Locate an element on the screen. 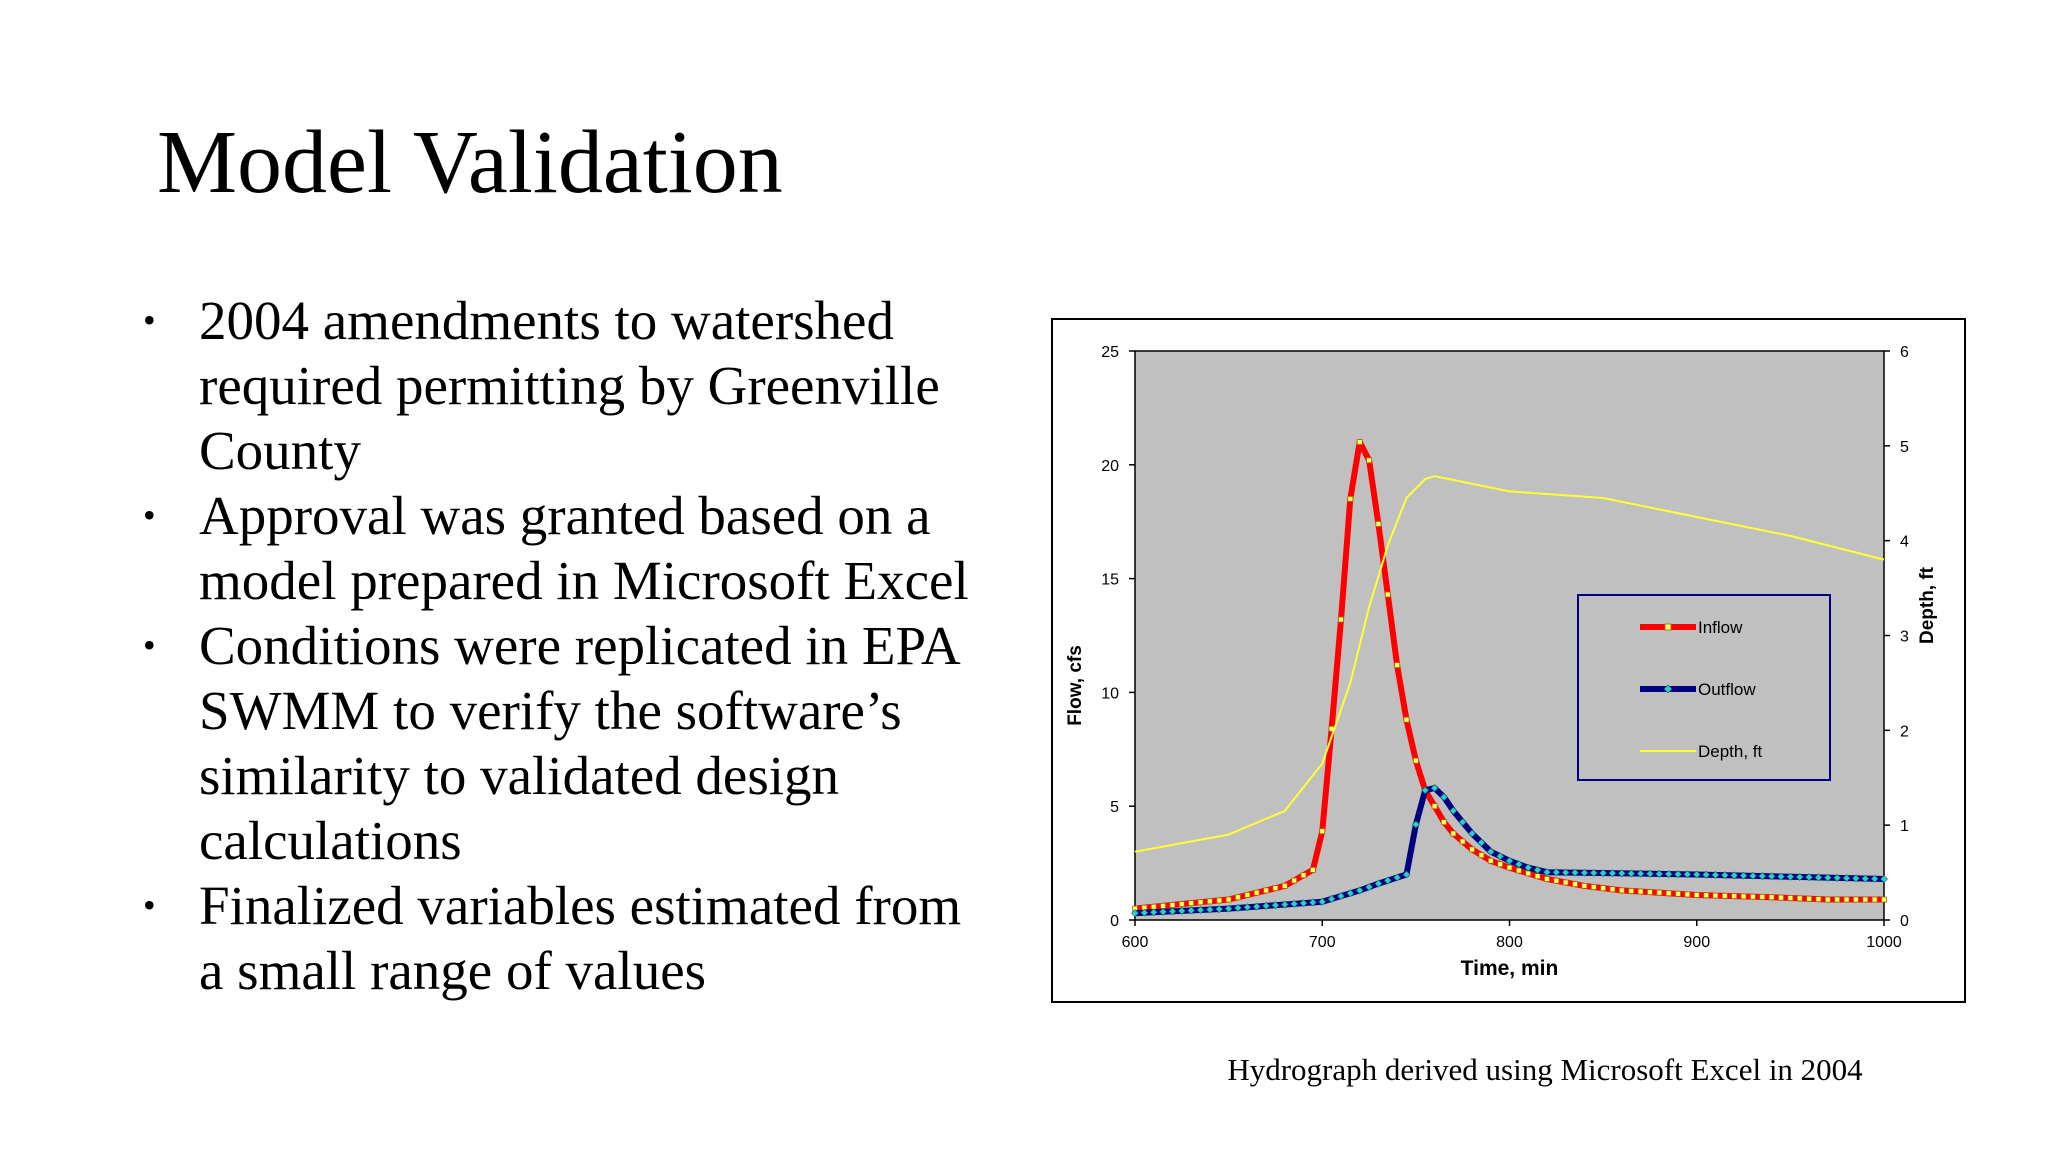 The width and height of the screenshot is (2048, 1152). legend-label-outflow: Outflow is located at coordinates (1727, 689).